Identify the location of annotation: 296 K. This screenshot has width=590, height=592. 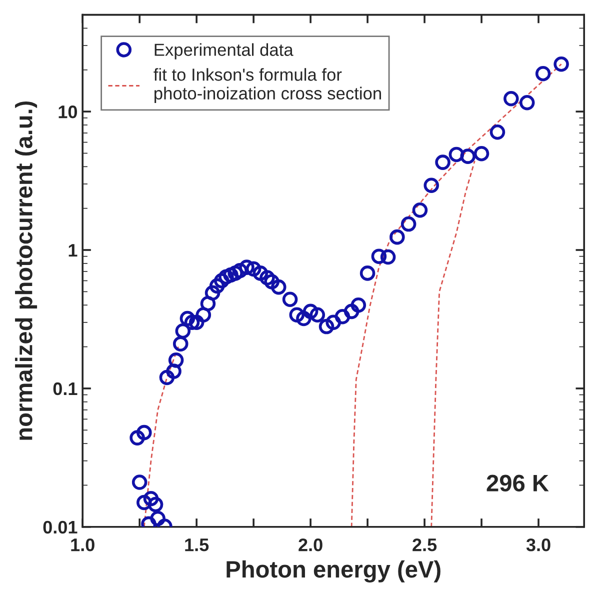
(517, 483).